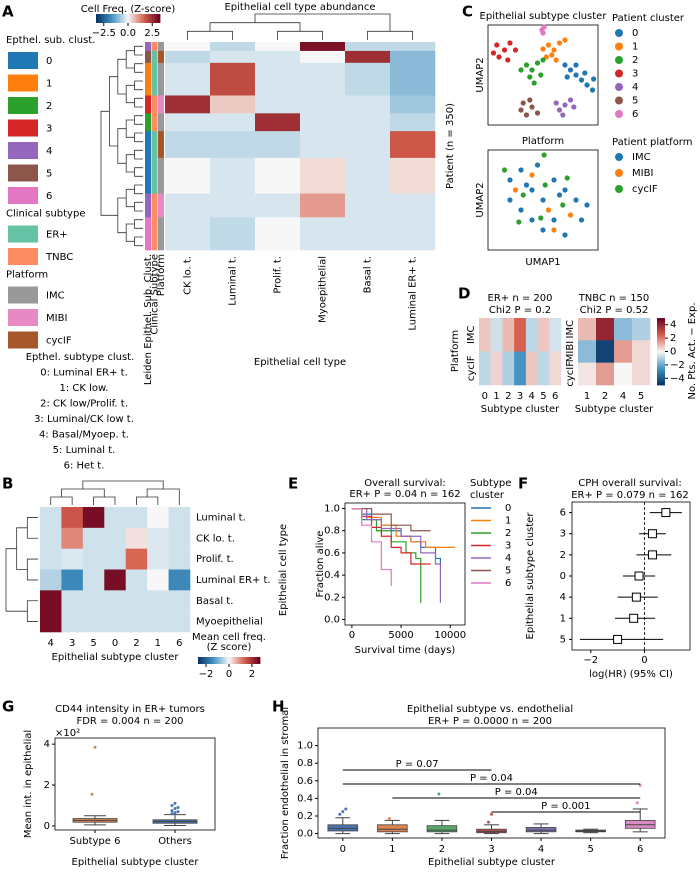  What do you see at coordinates (175, 841) in the screenshot?
I see `x-tick-label: Others` at bounding box center [175, 841].